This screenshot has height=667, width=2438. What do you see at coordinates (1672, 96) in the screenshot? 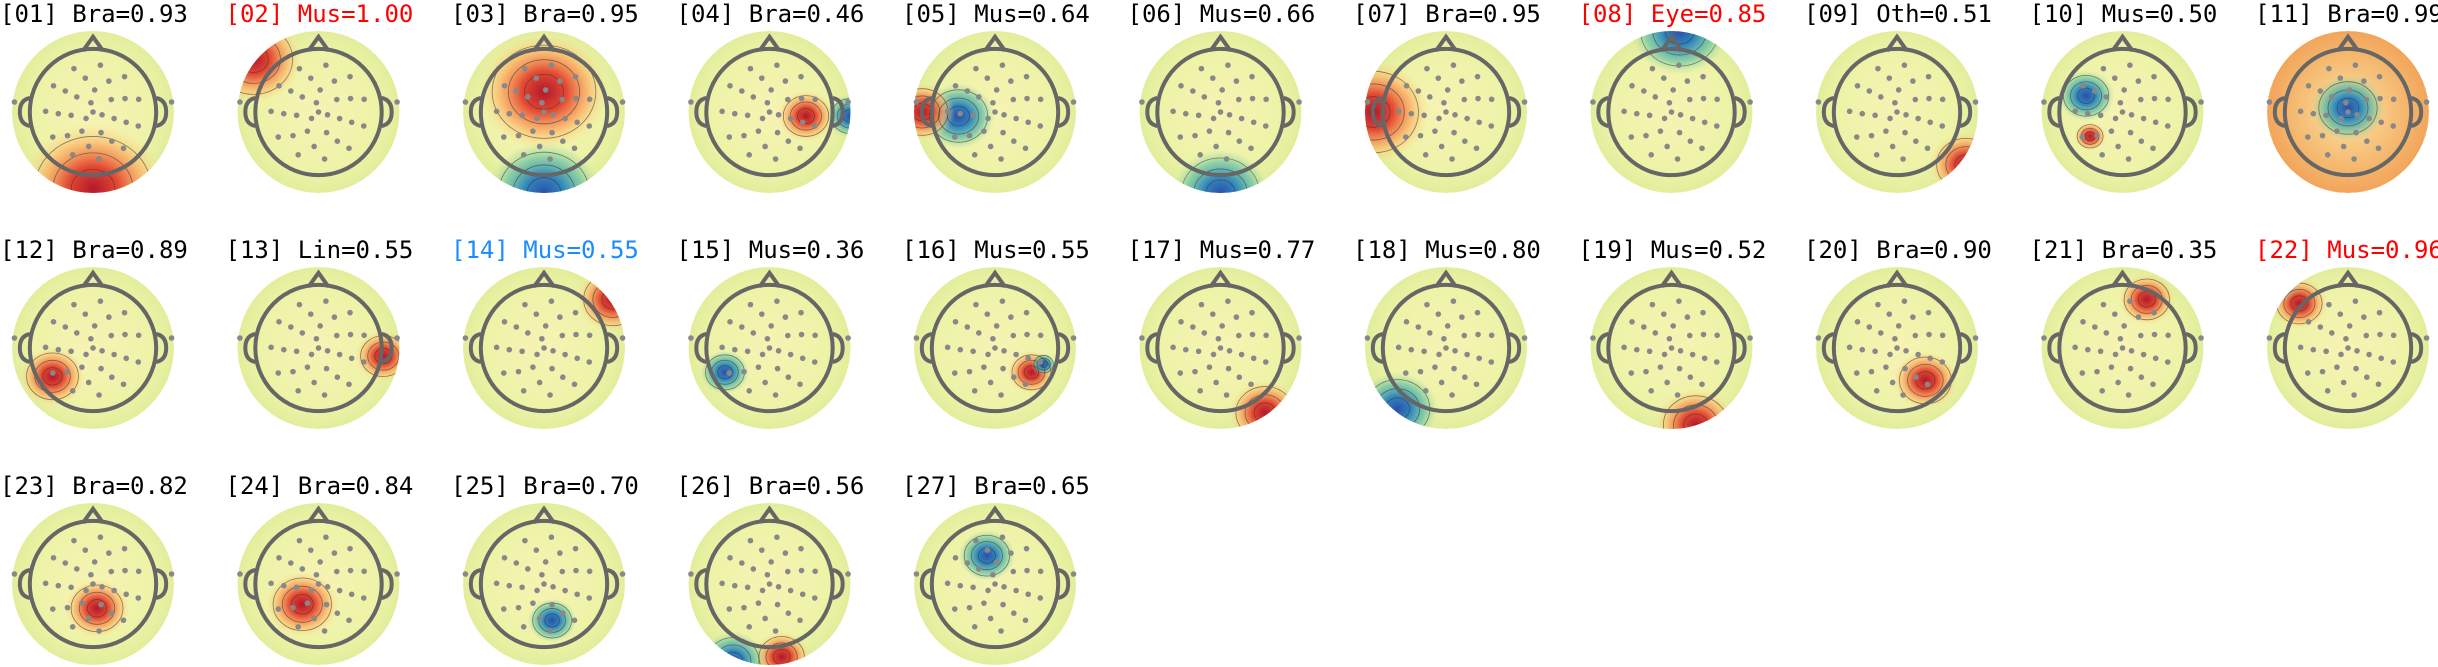
I see `topomap: [08] Eye=0.85` at bounding box center [1672, 96].